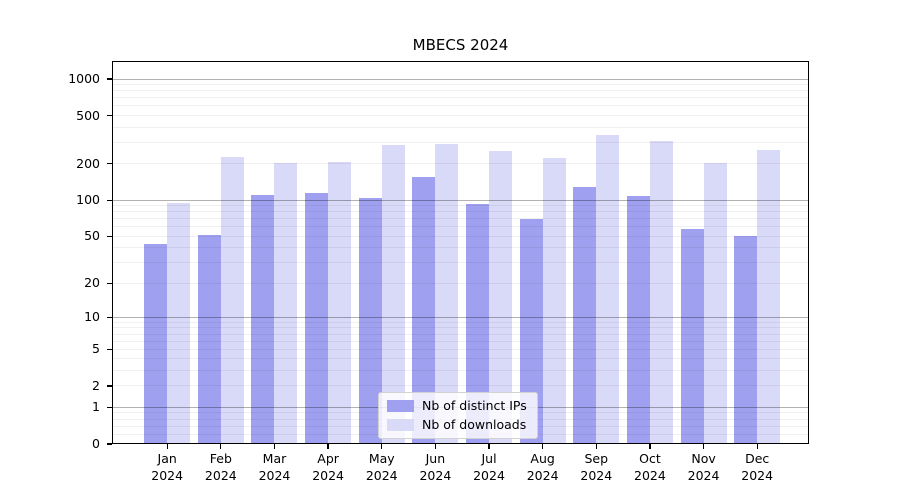  Describe the element at coordinates (88, 200) in the screenshot. I see `y-tick-label: 100` at that location.